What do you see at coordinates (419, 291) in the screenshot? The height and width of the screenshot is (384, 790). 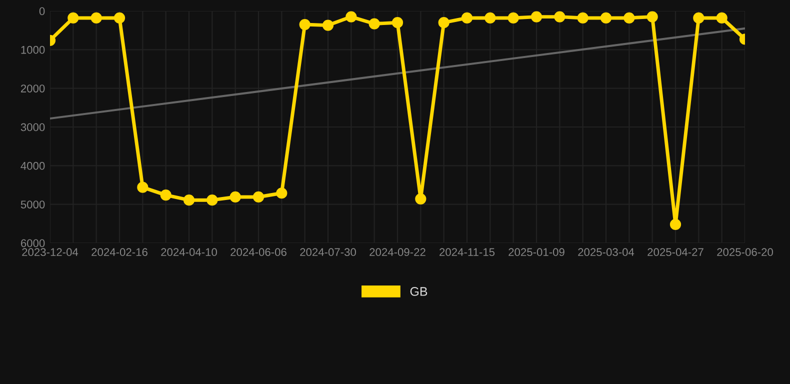 I see `legend-label: GB` at bounding box center [419, 291].